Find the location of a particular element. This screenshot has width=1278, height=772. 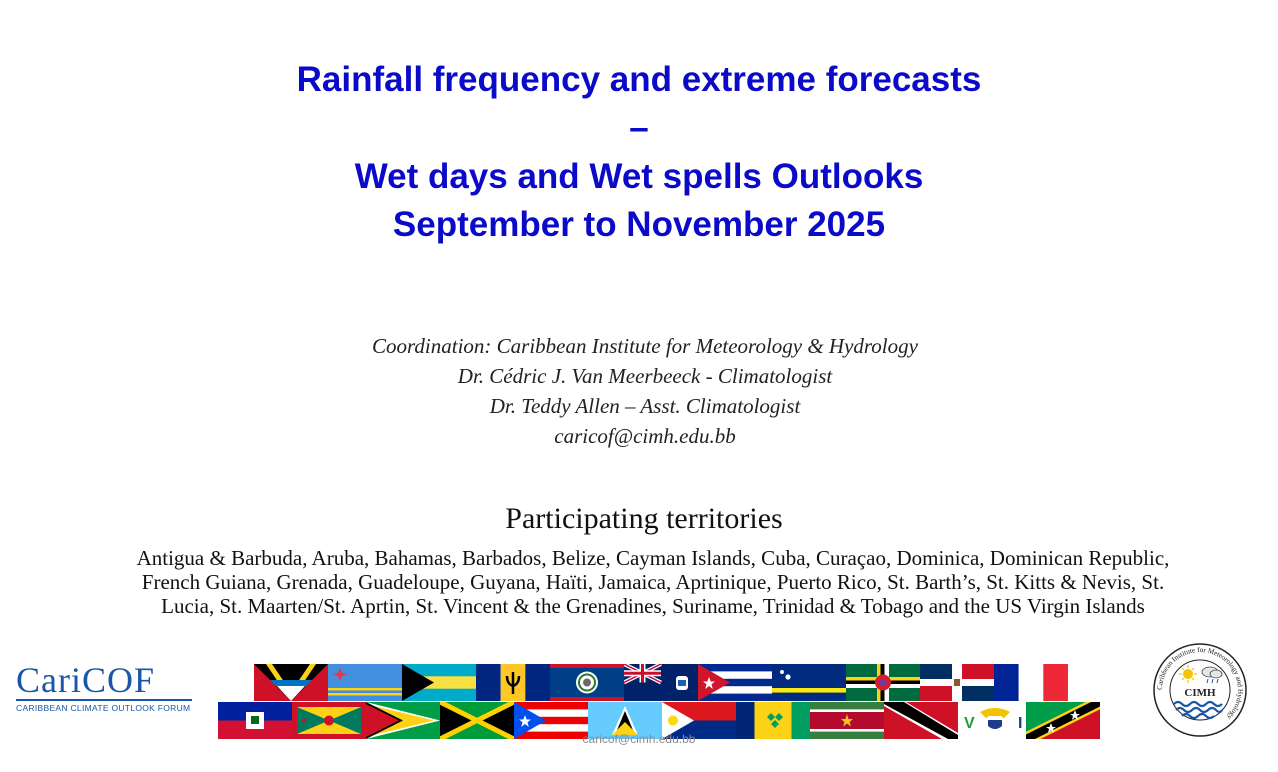

flag-belize is located at coordinates (587, 682).